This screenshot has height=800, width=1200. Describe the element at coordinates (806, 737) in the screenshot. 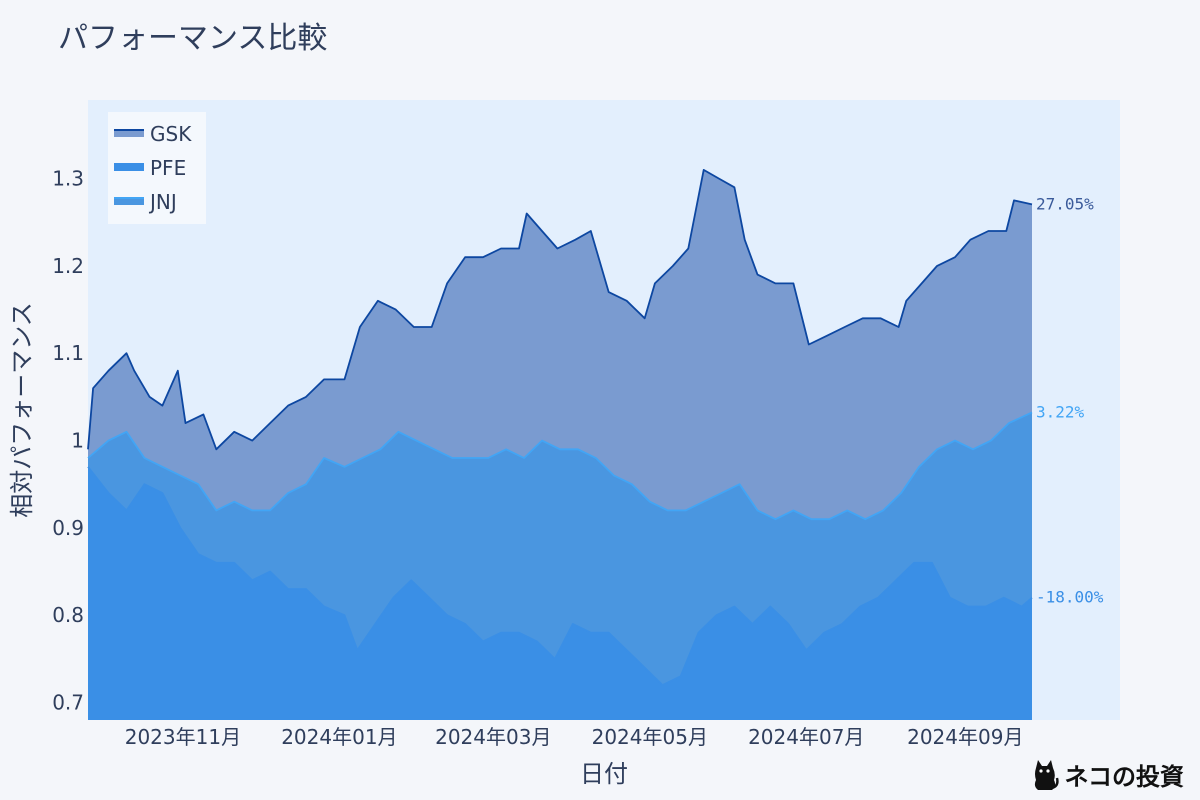

I see `x-tick-label: 2024年07月` at that location.